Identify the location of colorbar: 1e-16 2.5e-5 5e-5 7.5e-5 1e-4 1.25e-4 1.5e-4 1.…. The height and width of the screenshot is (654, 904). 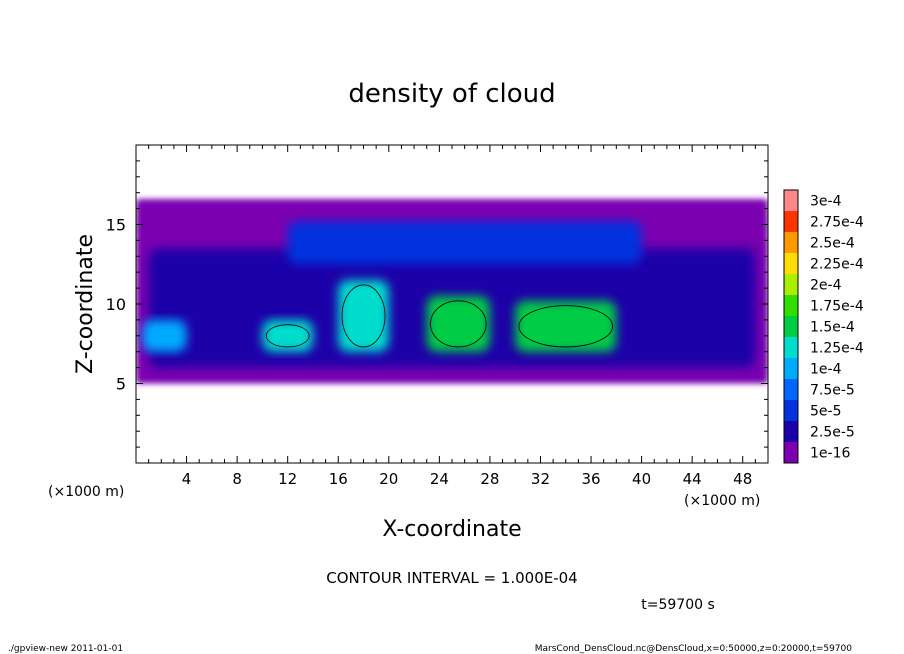
(823, 326).